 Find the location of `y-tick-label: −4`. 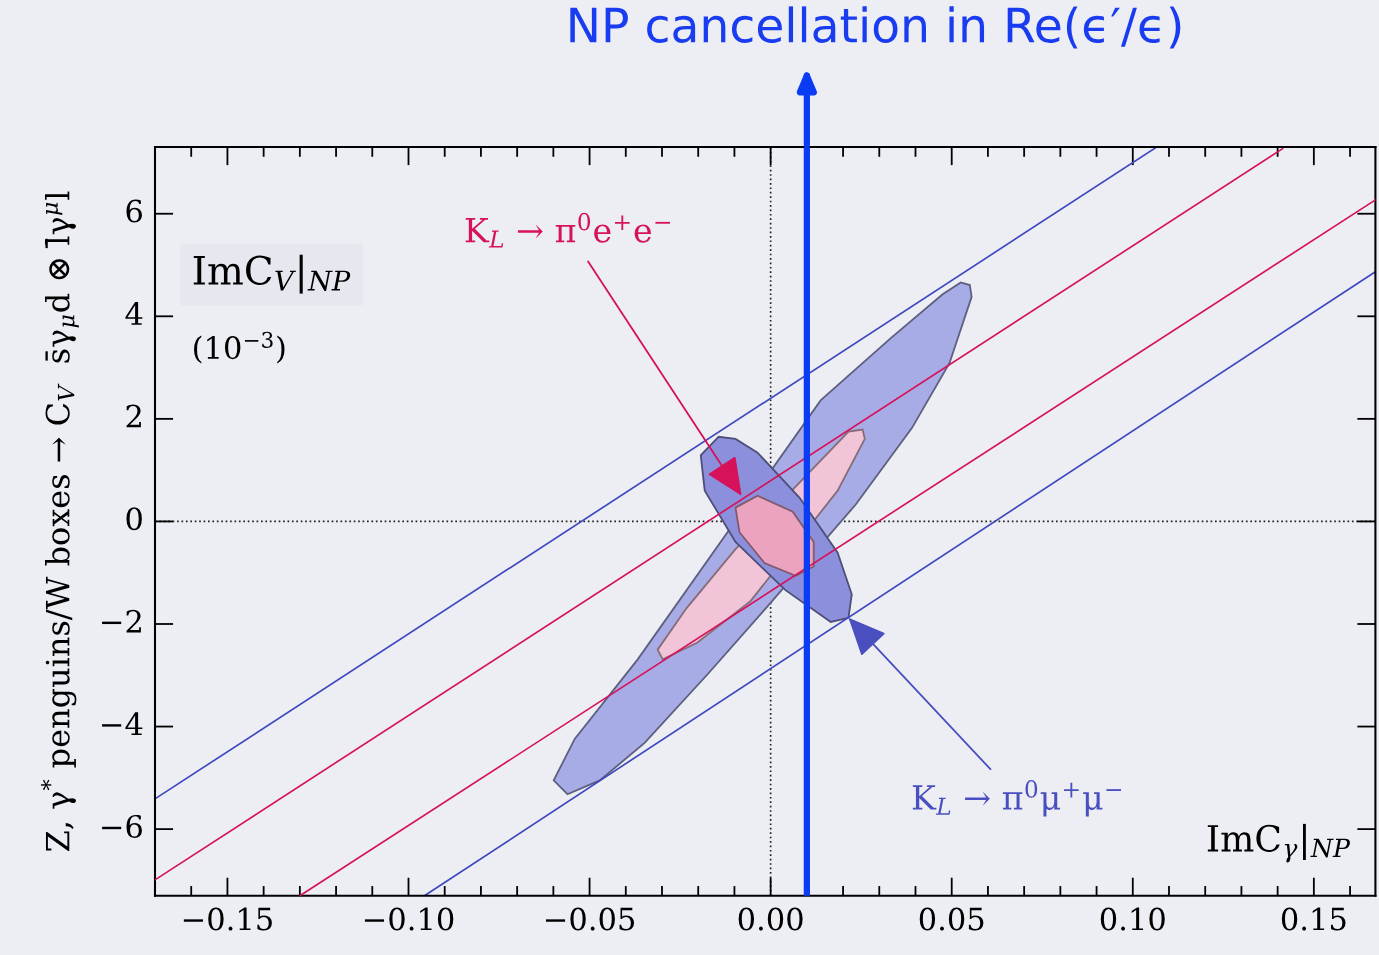

y-tick-label: −4 is located at coordinates (122, 723).